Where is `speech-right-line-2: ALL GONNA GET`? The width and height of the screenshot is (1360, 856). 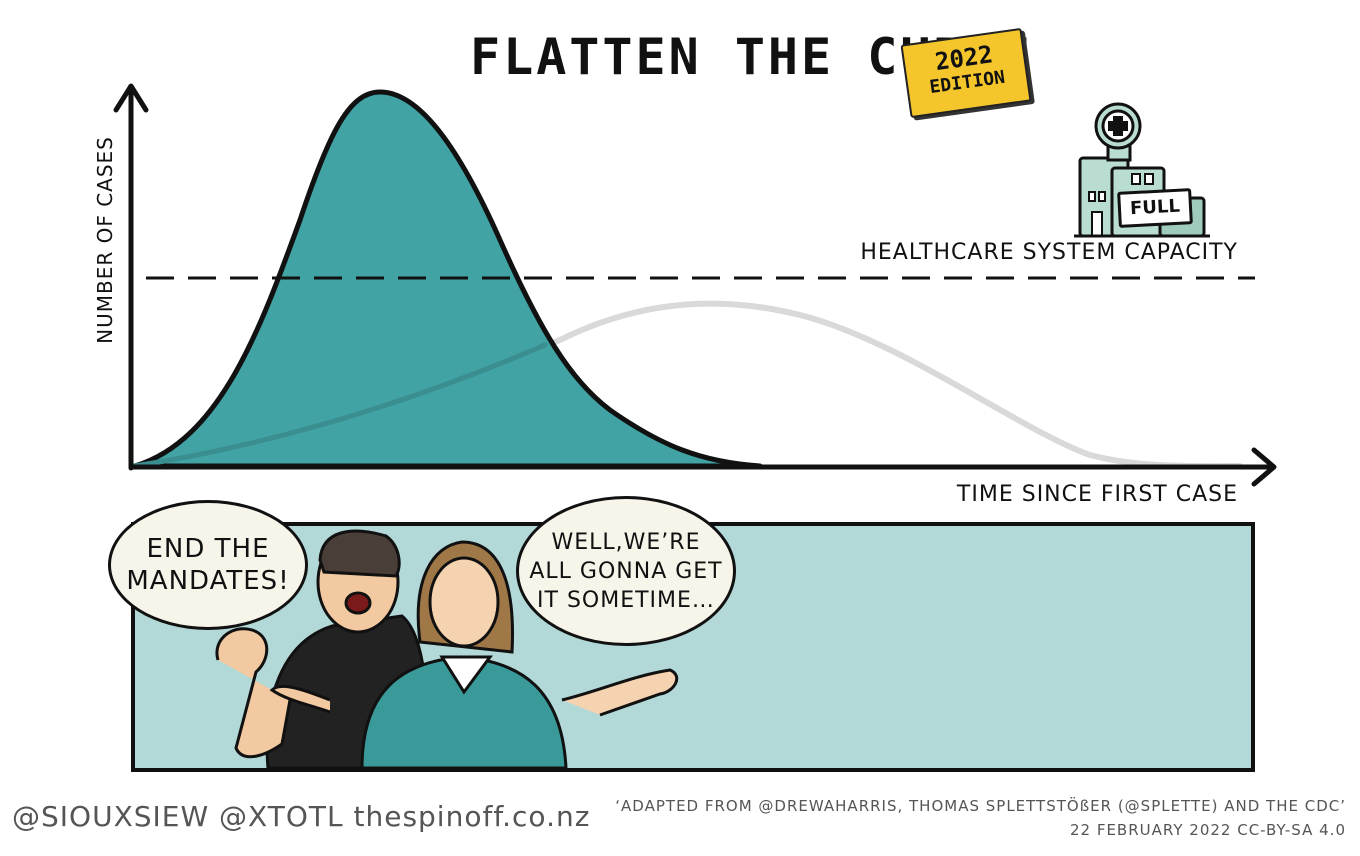
speech-right-line-2: ALL GONNA GET is located at coordinates (626, 571).